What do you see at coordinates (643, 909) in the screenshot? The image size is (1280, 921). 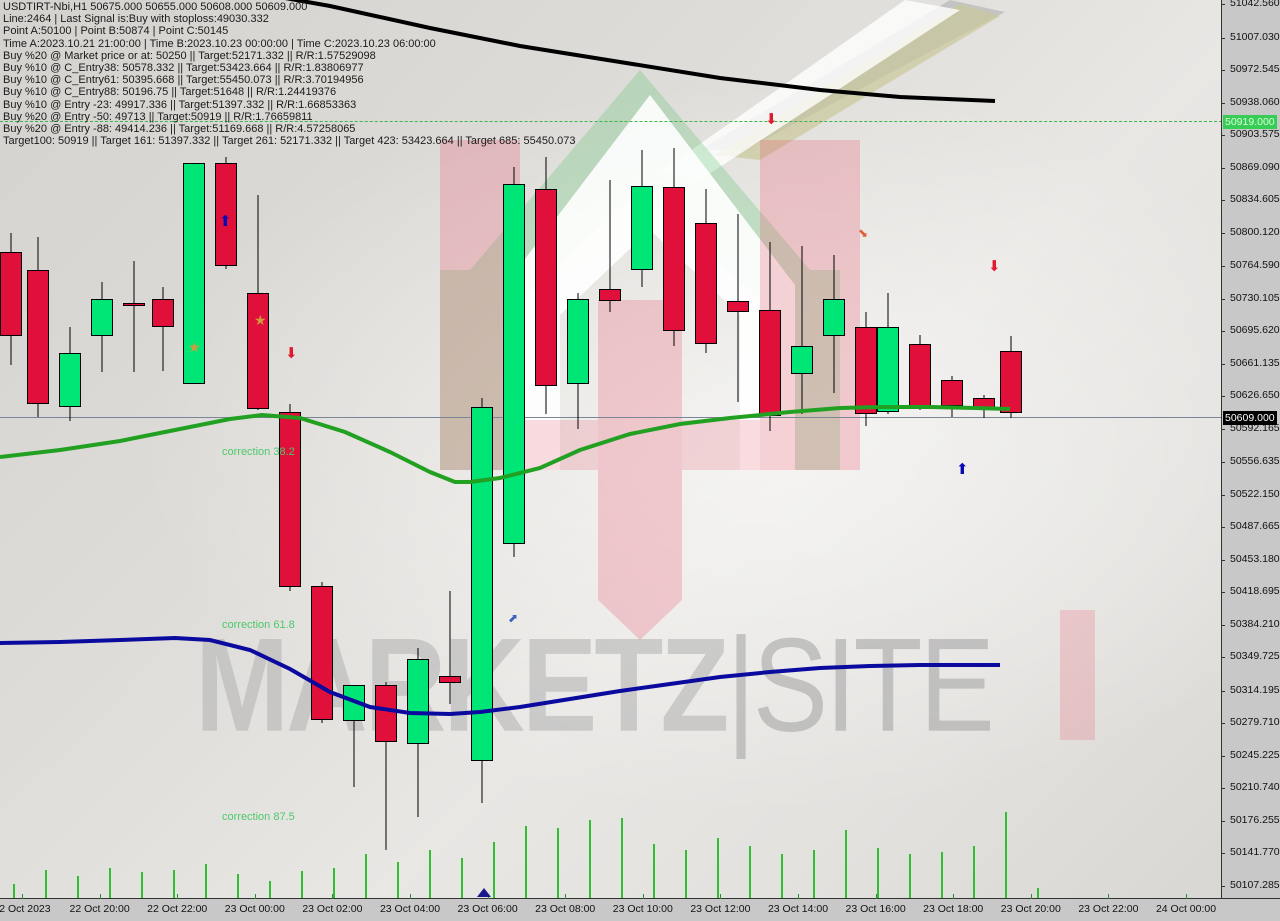 I see `time-tick: 23 Oct 10:00` at bounding box center [643, 909].